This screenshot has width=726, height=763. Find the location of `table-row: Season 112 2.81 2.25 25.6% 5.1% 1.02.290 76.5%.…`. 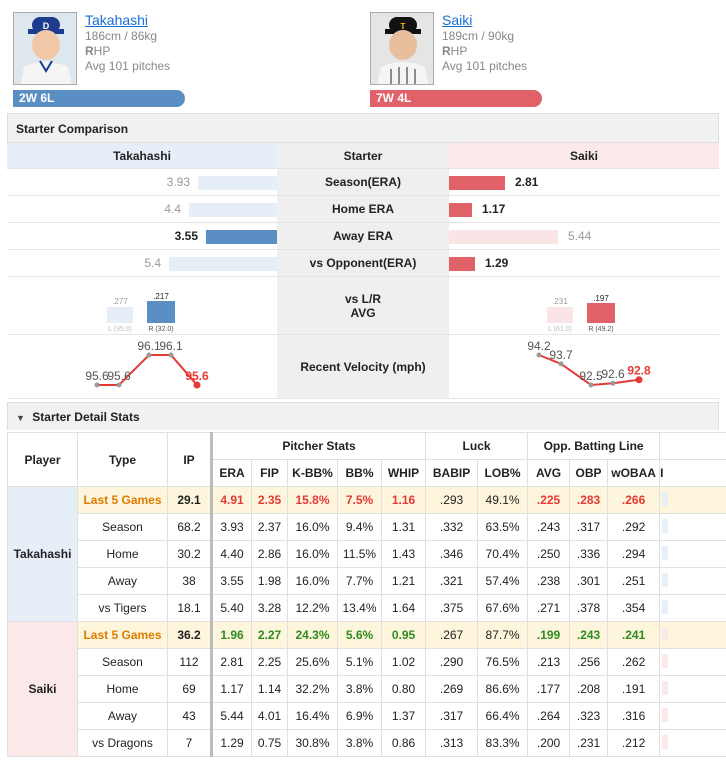

table-row: Season 112 2.81 2.25 25.6% 5.1% 1.02.290 76.5%.… is located at coordinates (367, 662).